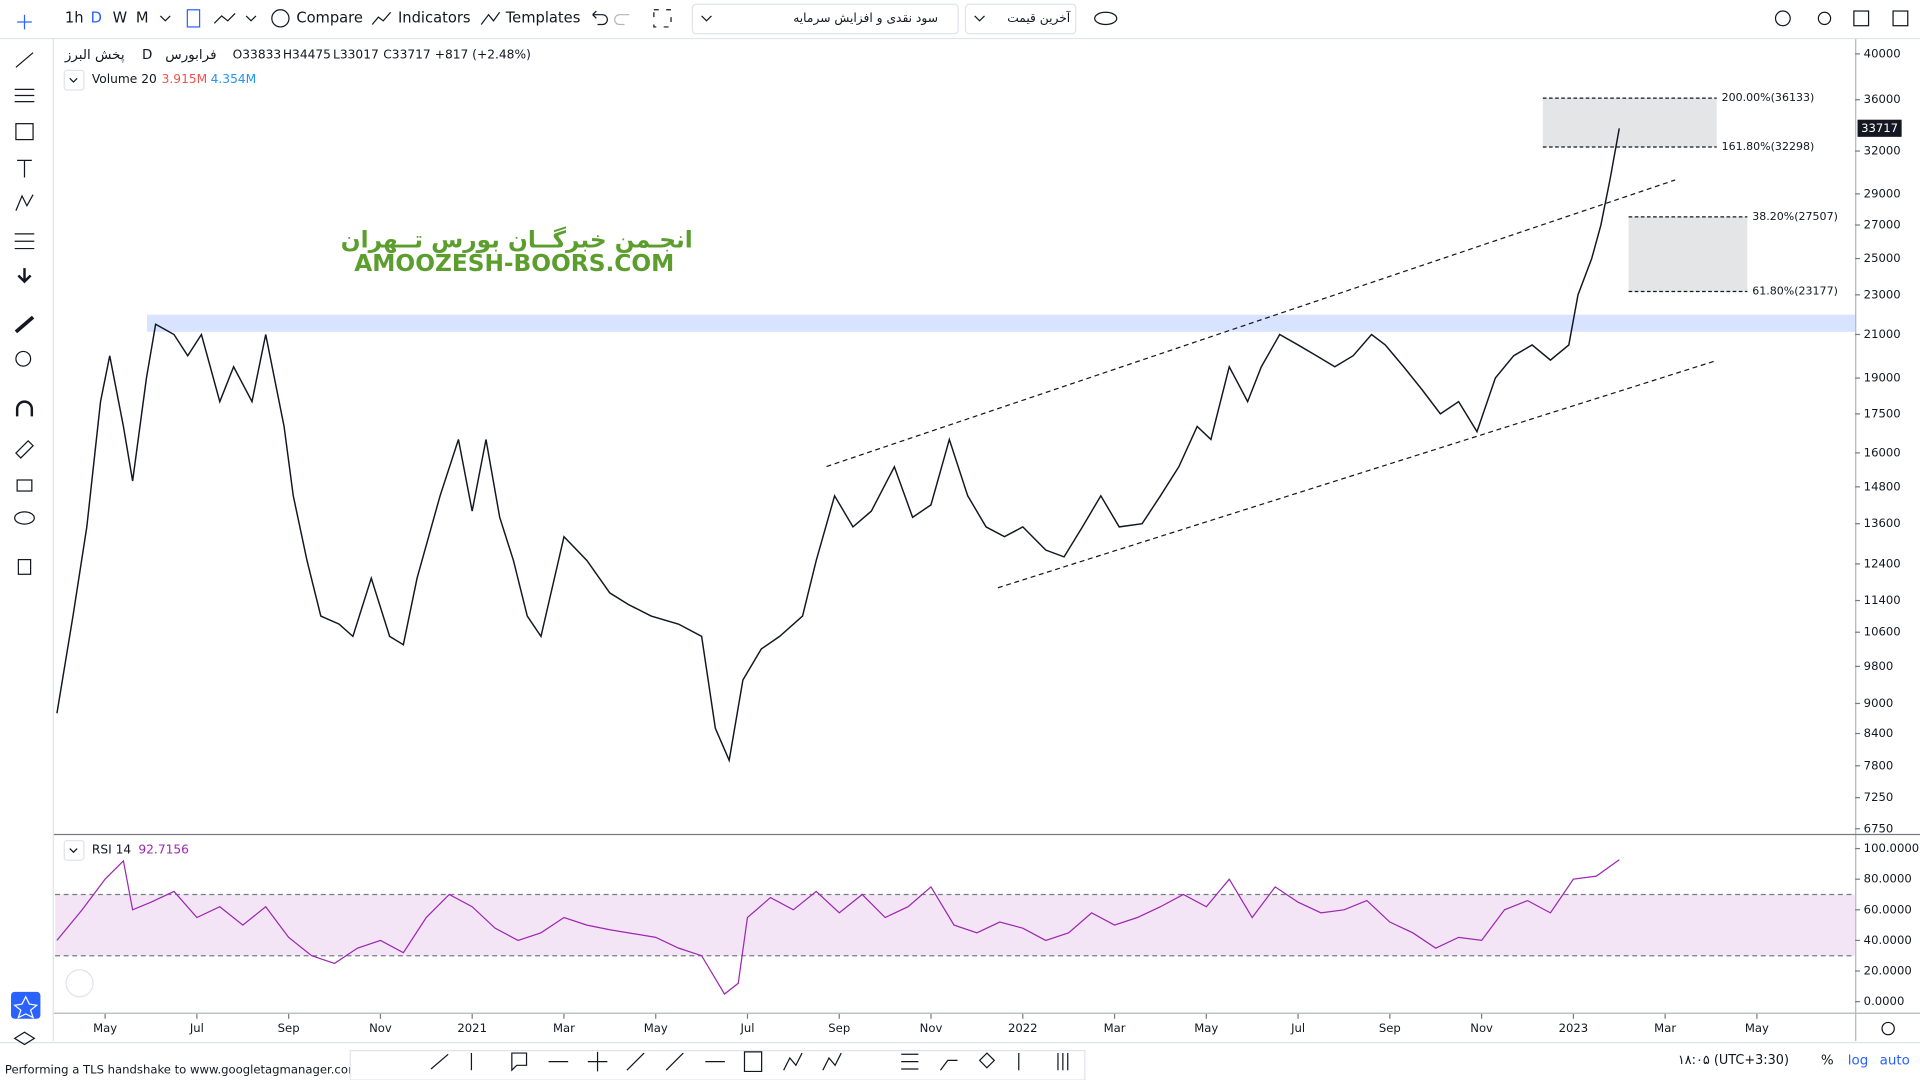 Image resolution: width=1920 pixels, height=1080 pixels. I want to click on icon-tool, so click(24, 276).